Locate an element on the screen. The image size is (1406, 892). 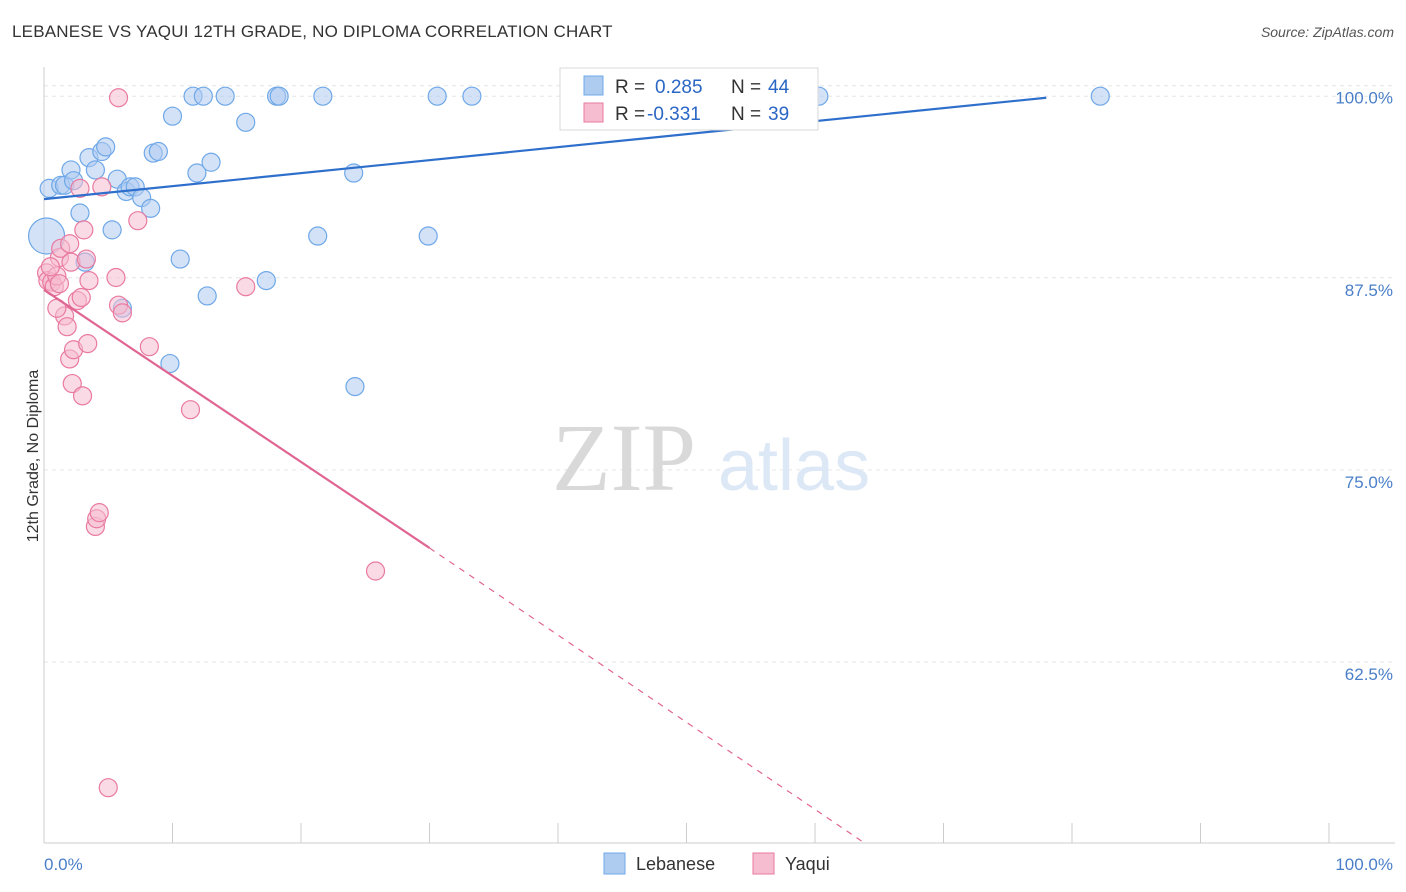
bottom-legend-label-yaqui: Yaqui is located at coordinates (807, 864).